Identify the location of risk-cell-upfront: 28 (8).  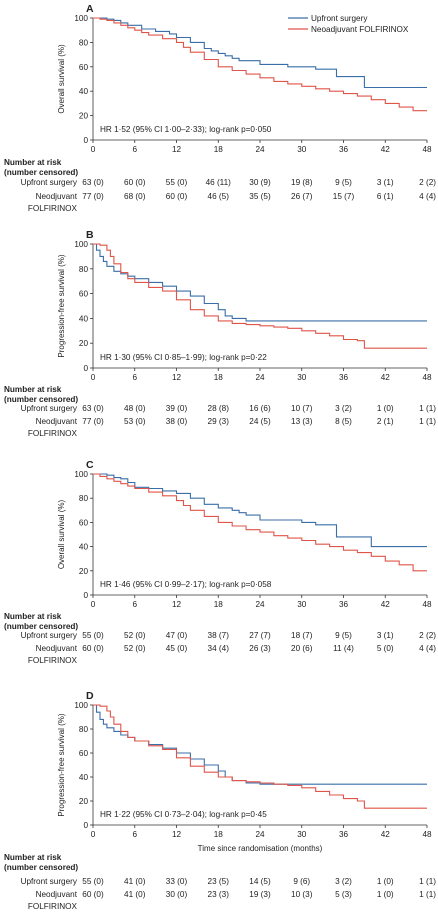
(219, 408).